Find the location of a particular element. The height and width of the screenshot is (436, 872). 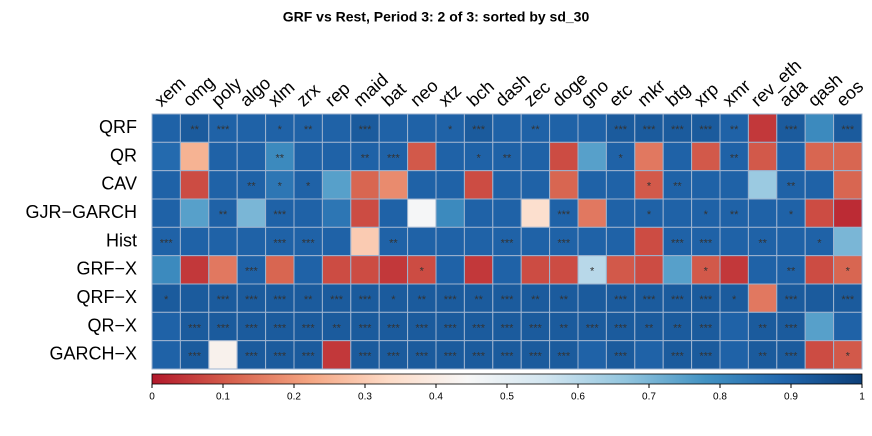

row-label: CAV is located at coordinates (119, 184).